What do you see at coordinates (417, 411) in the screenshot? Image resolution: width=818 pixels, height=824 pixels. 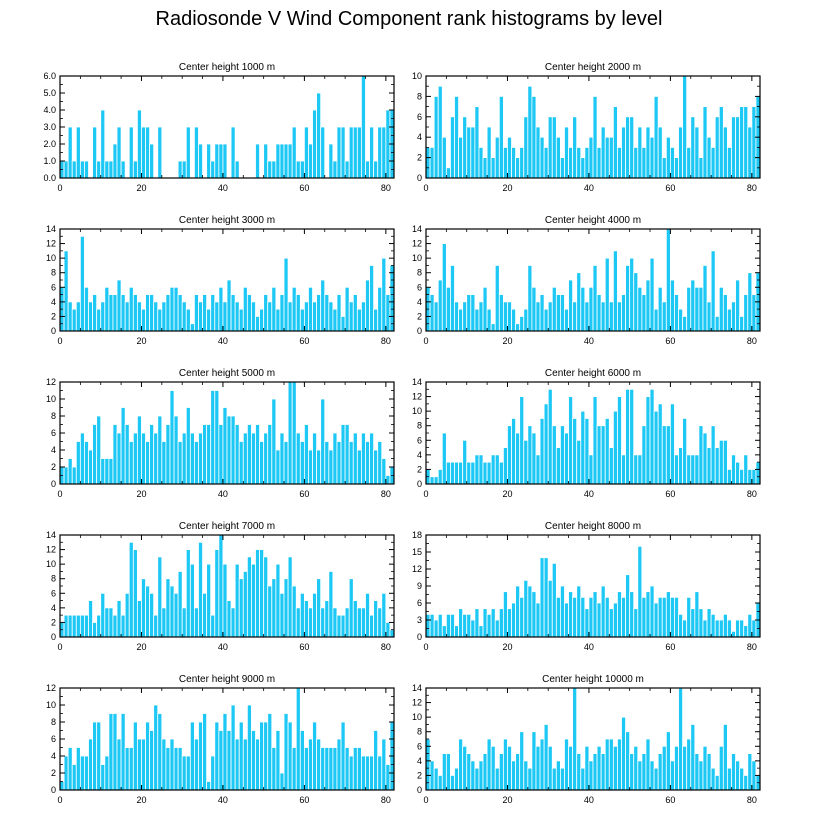 I see `y-tick-label: 10` at bounding box center [417, 411].